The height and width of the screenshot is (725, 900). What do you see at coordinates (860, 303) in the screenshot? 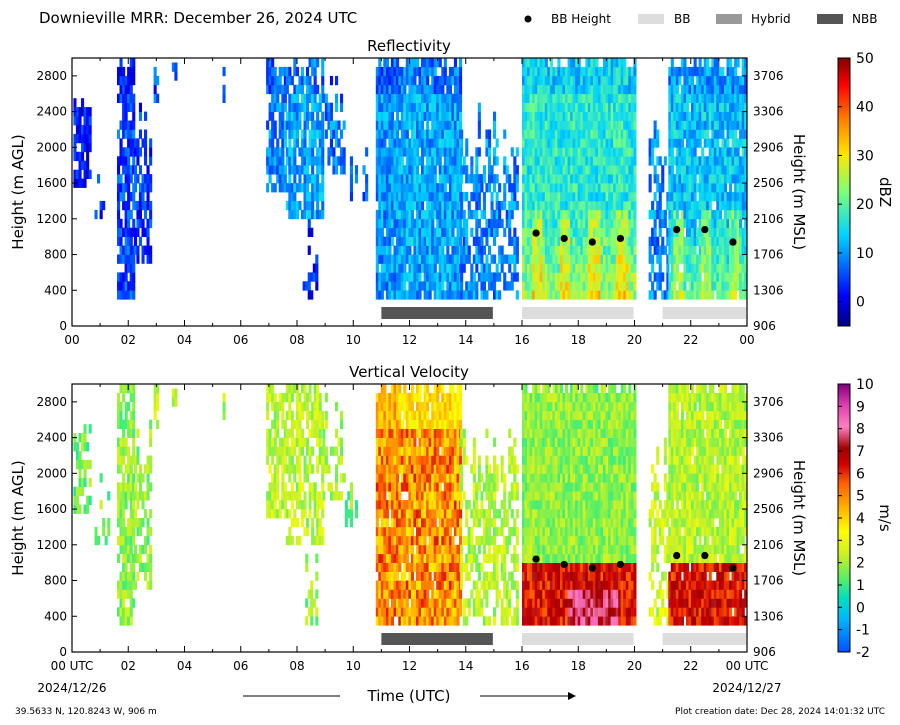
I see `colorbar-tick-label: 0` at bounding box center [860, 303].